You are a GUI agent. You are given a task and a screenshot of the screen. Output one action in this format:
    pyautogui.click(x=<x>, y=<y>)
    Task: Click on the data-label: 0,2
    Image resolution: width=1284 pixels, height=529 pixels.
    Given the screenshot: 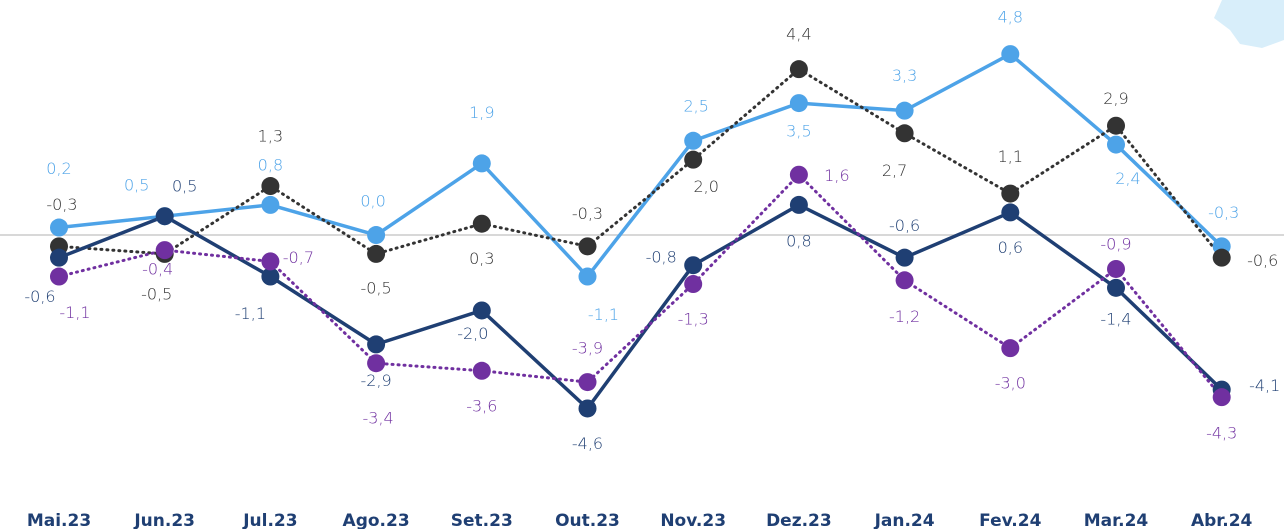 What is the action you would take?
    pyautogui.click(x=58, y=168)
    